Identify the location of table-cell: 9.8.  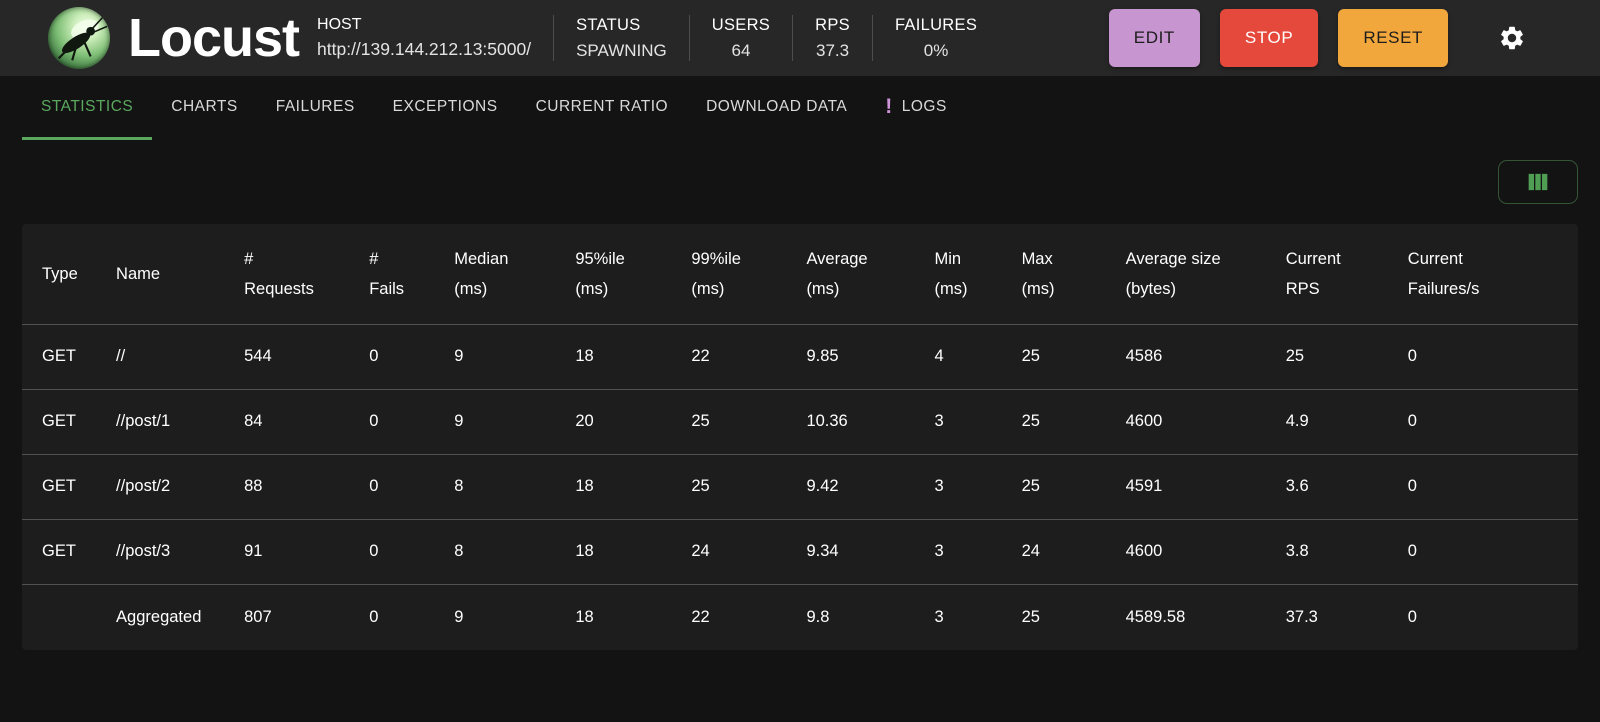
(854, 616).